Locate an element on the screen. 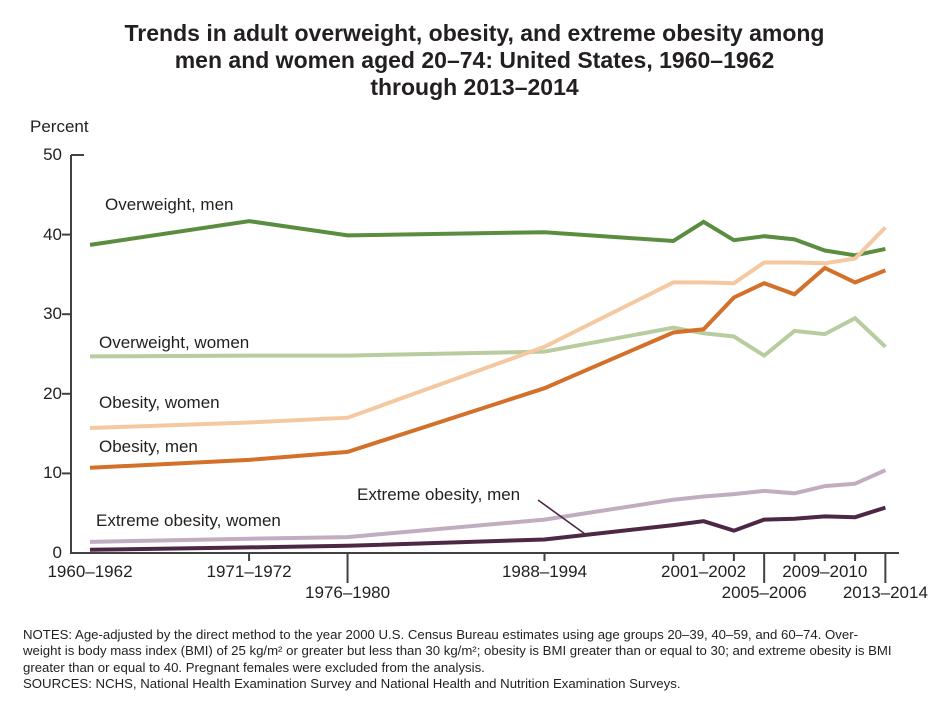 The image size is (949, 703). series-label-overweight-men: Overweight, men is located at coordinates (169, 204).